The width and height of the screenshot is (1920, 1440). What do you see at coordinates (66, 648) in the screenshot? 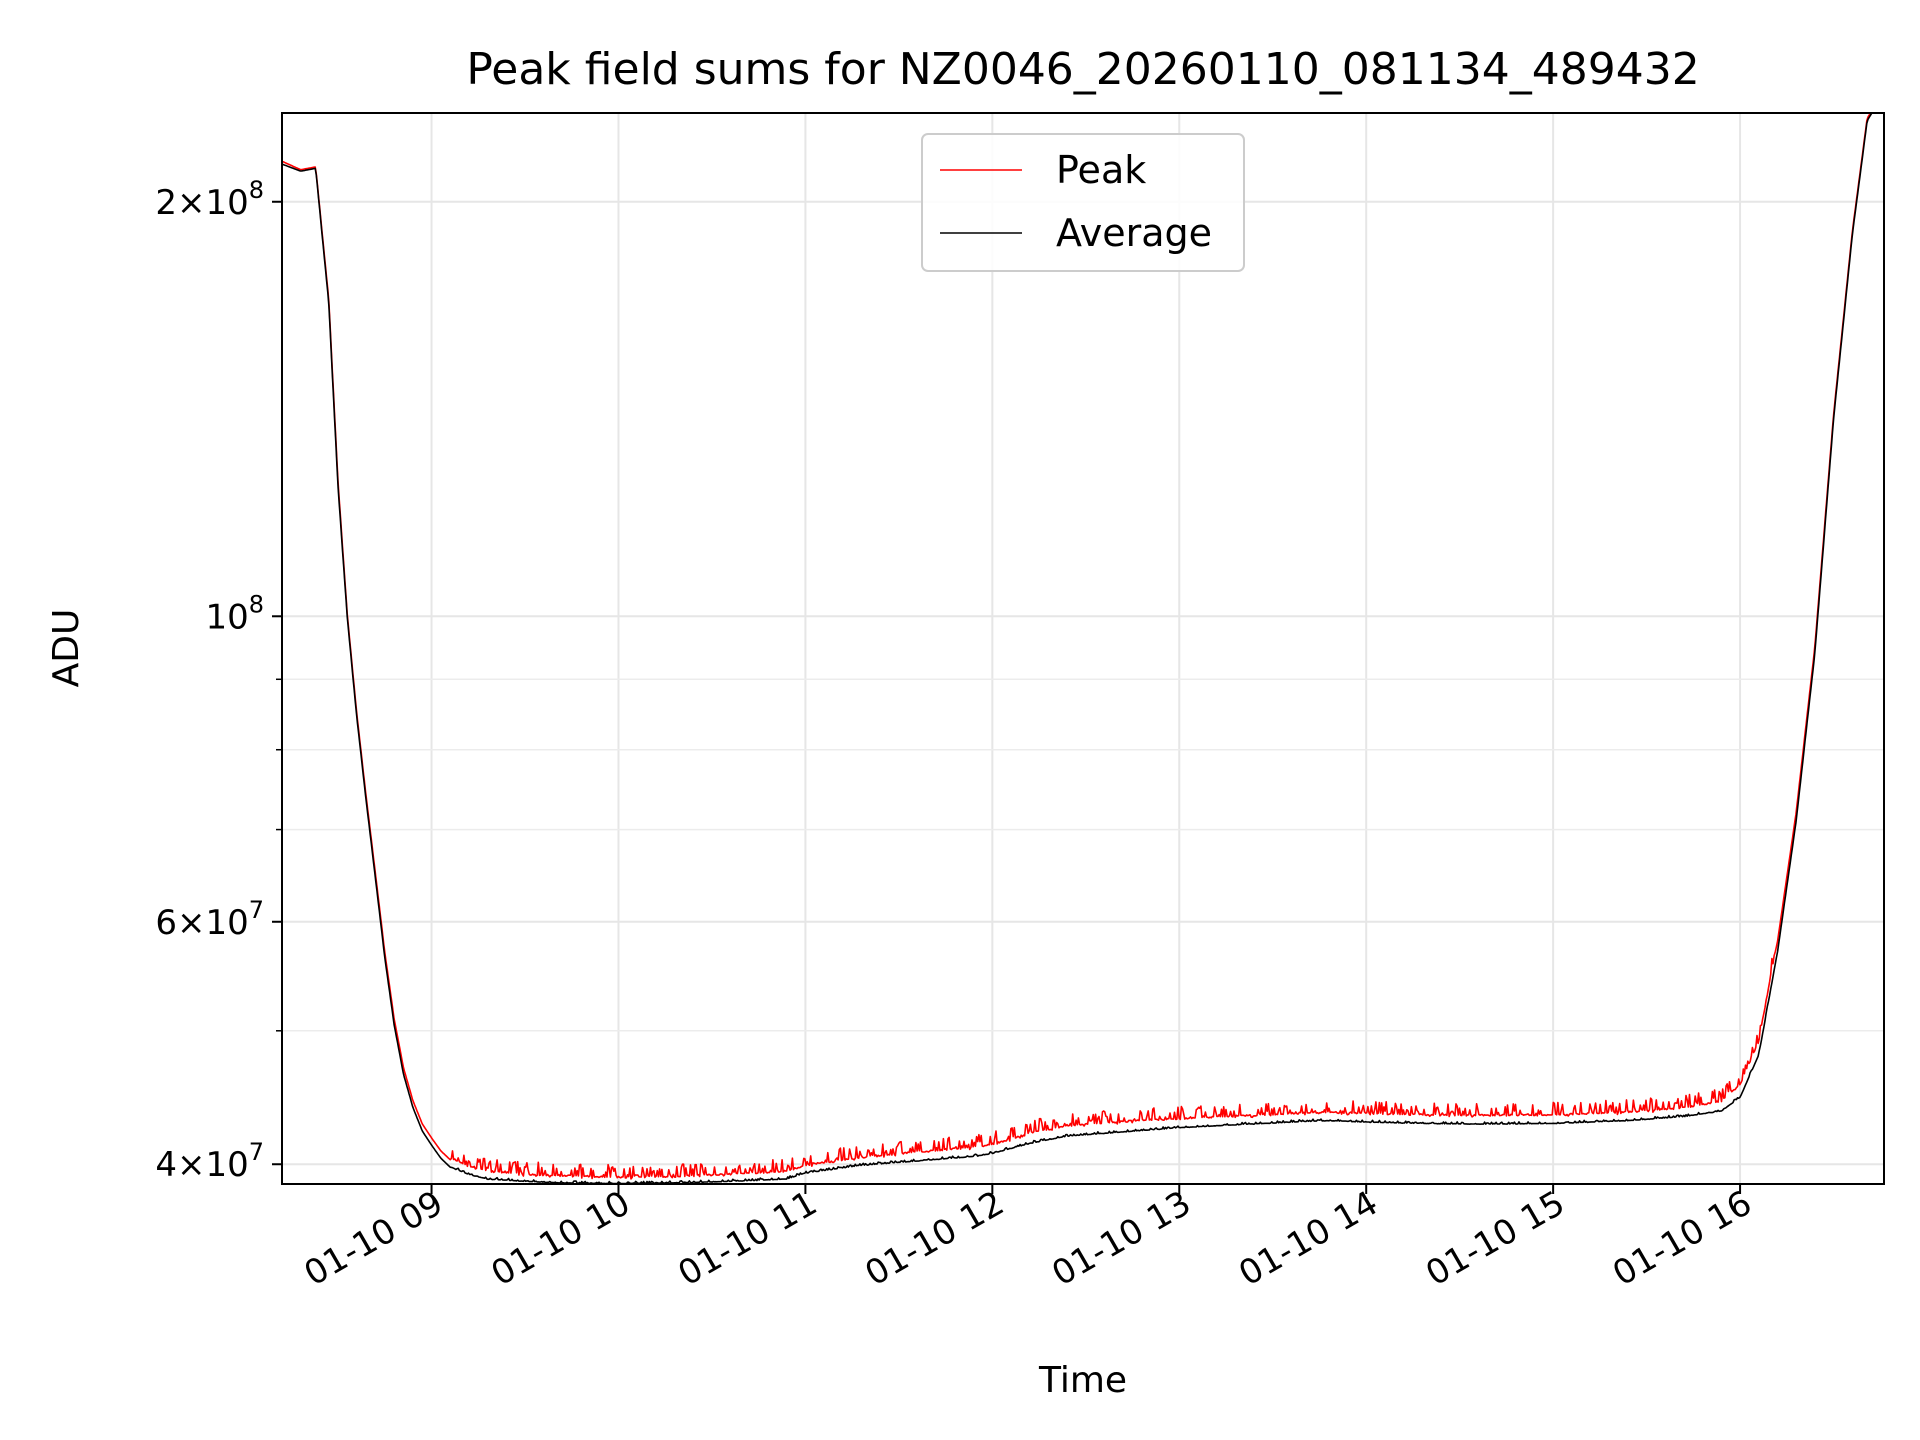
I see `y-axis-label: ADU` at bounding box center [66, 648].